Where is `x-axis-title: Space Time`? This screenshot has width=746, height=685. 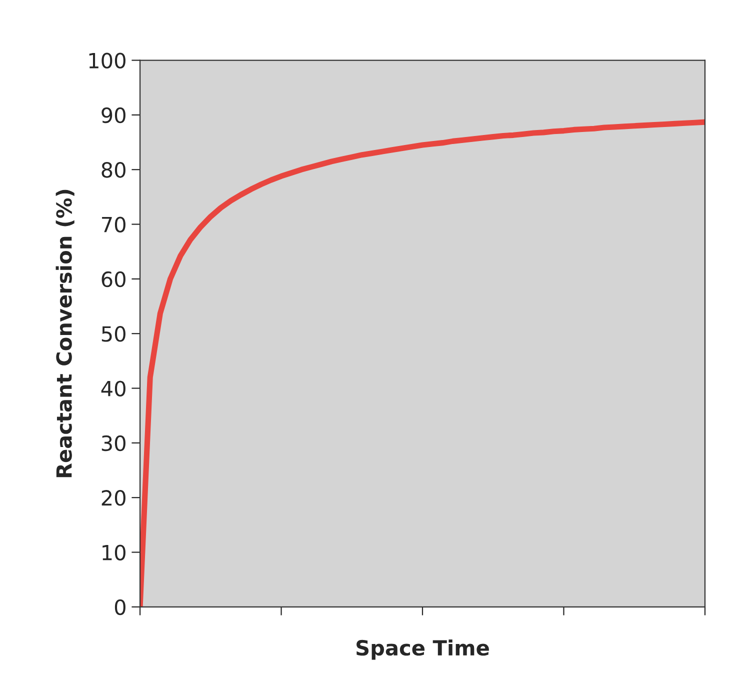
x-axis-title: Space Time is located at coordinates (422, 650).